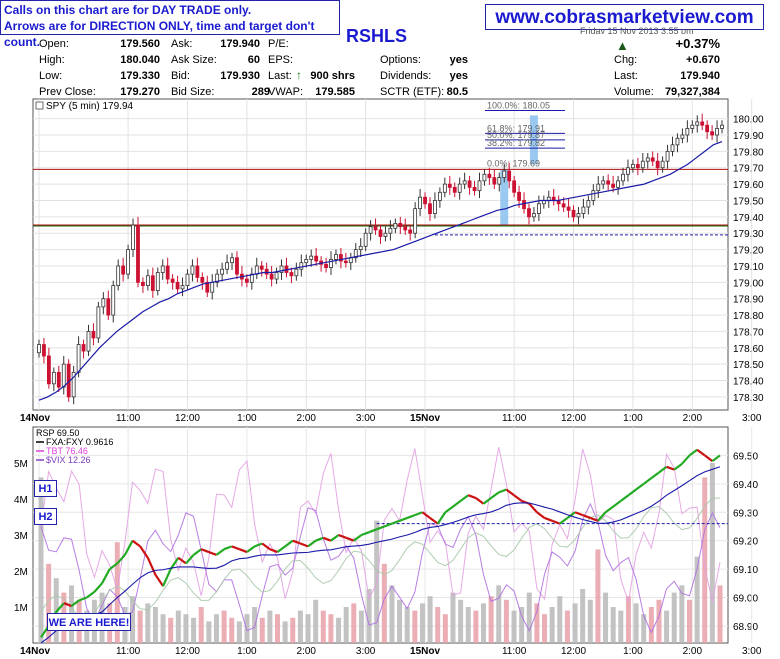  I want to click on vwap-value: 179.585, so click(335, 92).